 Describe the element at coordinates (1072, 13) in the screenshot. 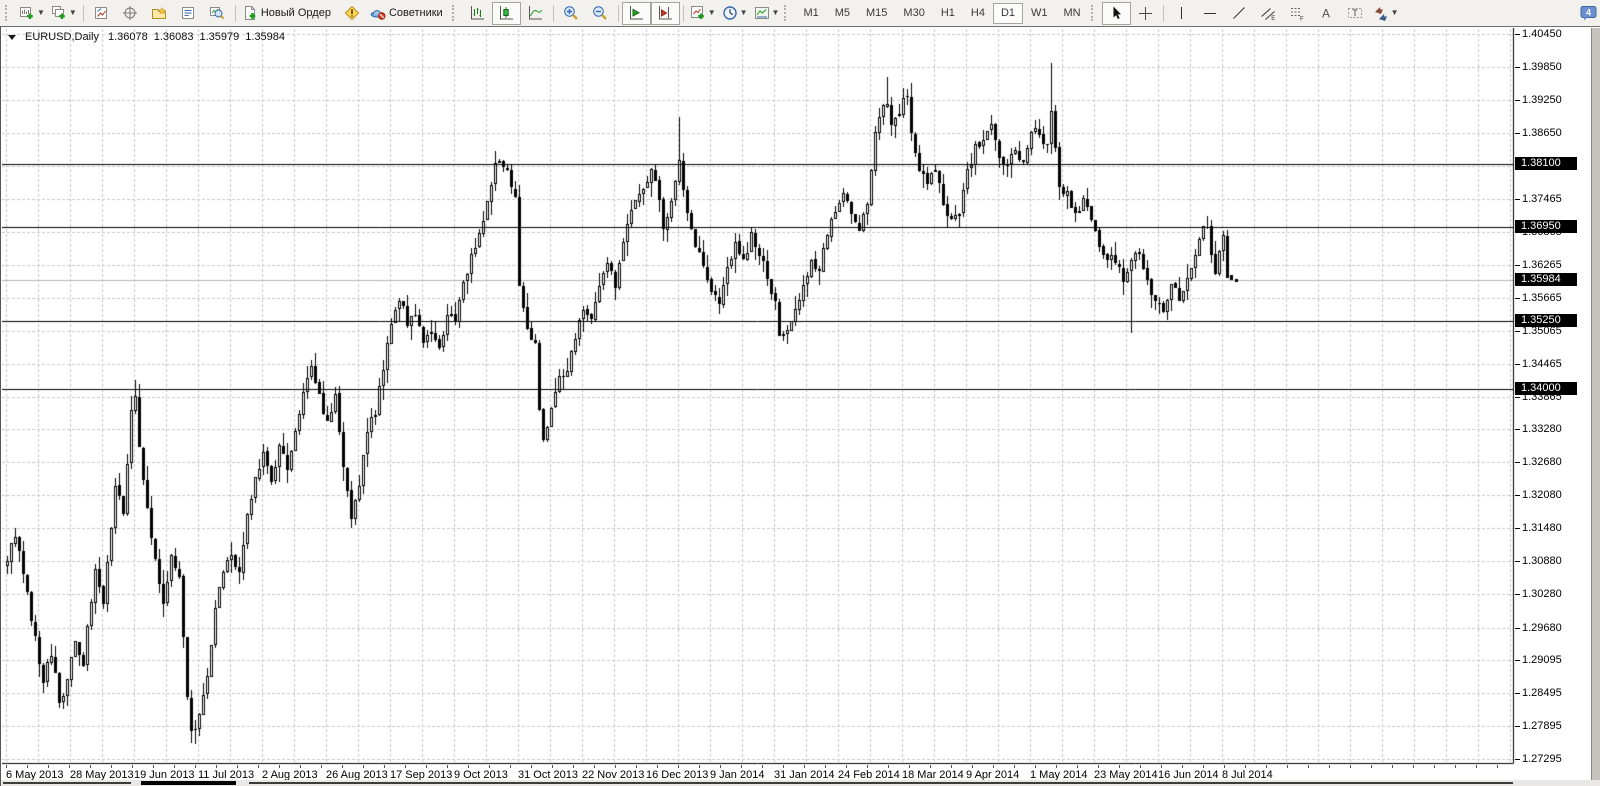

I see `timeframe-mn: MN` at that location.